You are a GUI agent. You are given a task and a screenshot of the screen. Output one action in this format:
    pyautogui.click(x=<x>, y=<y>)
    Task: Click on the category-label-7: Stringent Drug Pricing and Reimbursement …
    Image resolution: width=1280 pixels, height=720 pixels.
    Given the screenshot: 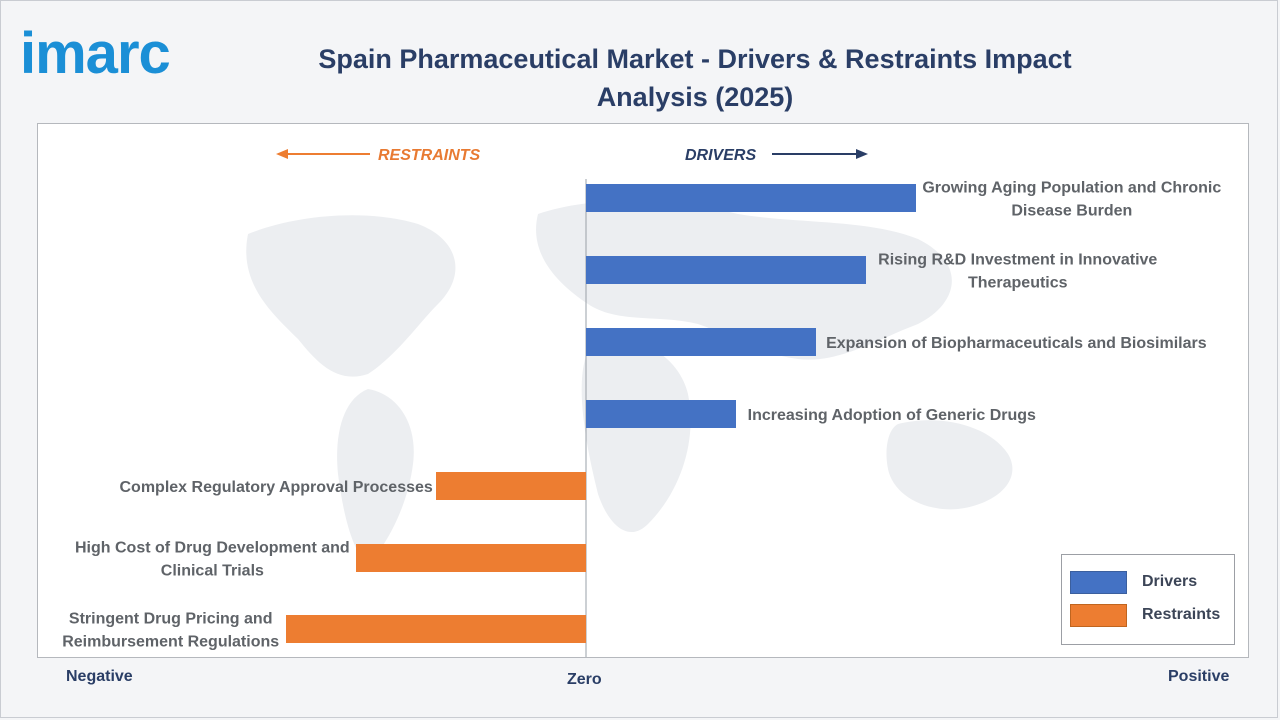 What is the action you would take?
    pyautogui.click(x=170, y=631)
    